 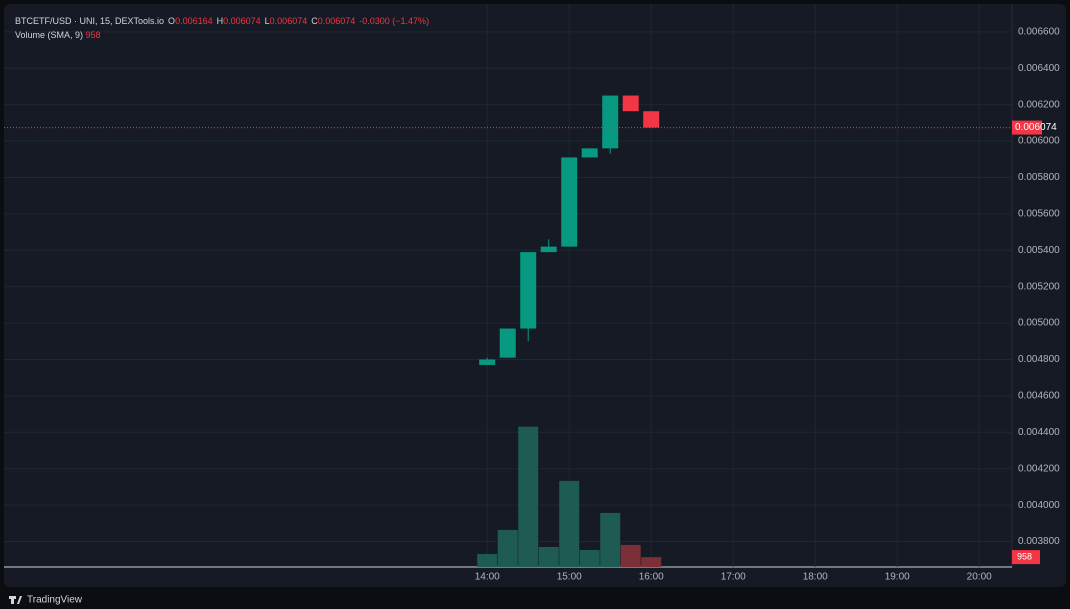 What do you see at coordinates (1039, 177) in the screenshot?
I see `y-tick-label: 0.005800` at bounding box center [1039, 177].